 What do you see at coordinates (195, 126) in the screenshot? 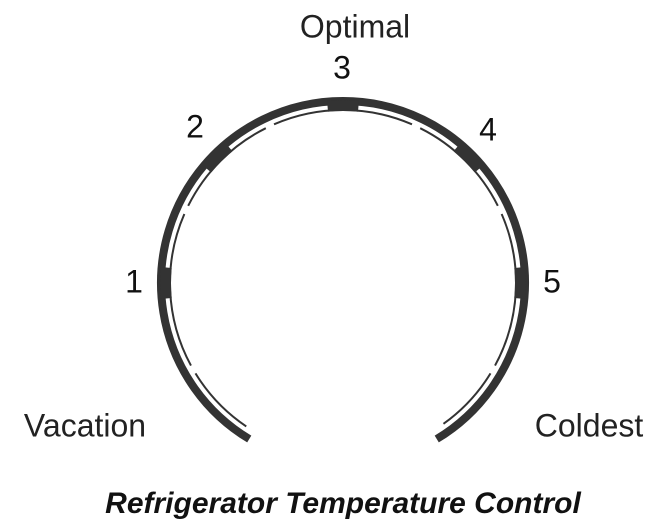
I see `position-label: 2` at bounding box center [195, 126].